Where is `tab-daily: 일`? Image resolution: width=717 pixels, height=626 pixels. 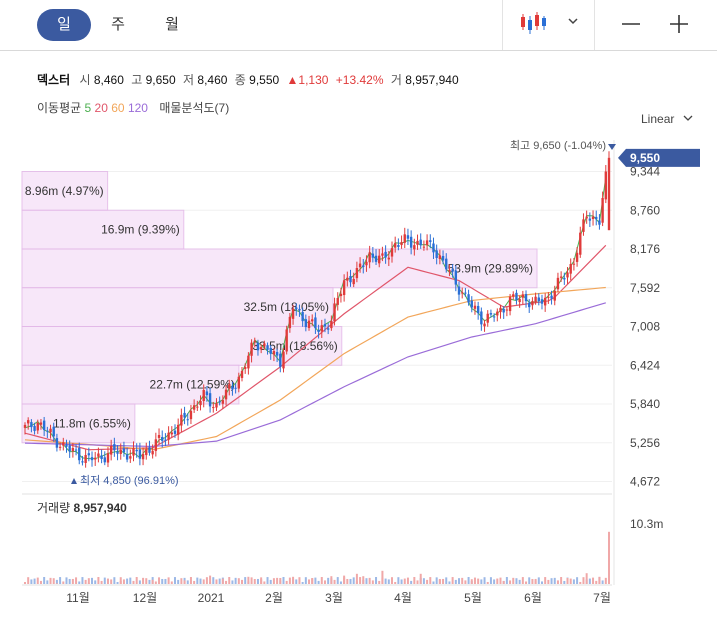 tab-daily: 일 is located at coordinates (64, 25).